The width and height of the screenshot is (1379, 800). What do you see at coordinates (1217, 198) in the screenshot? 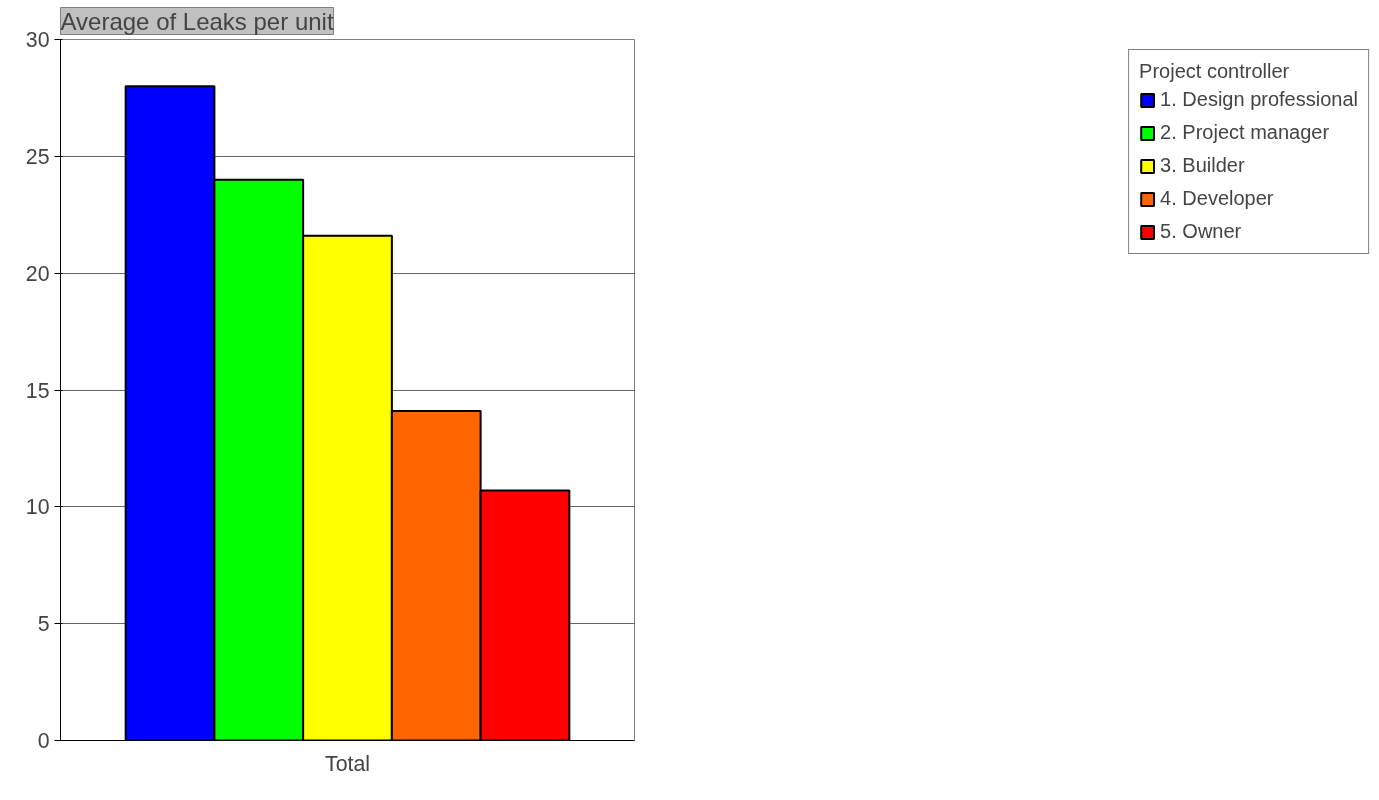
I see `legend-label: 4. Developer` at bounding box center [1217, 198].